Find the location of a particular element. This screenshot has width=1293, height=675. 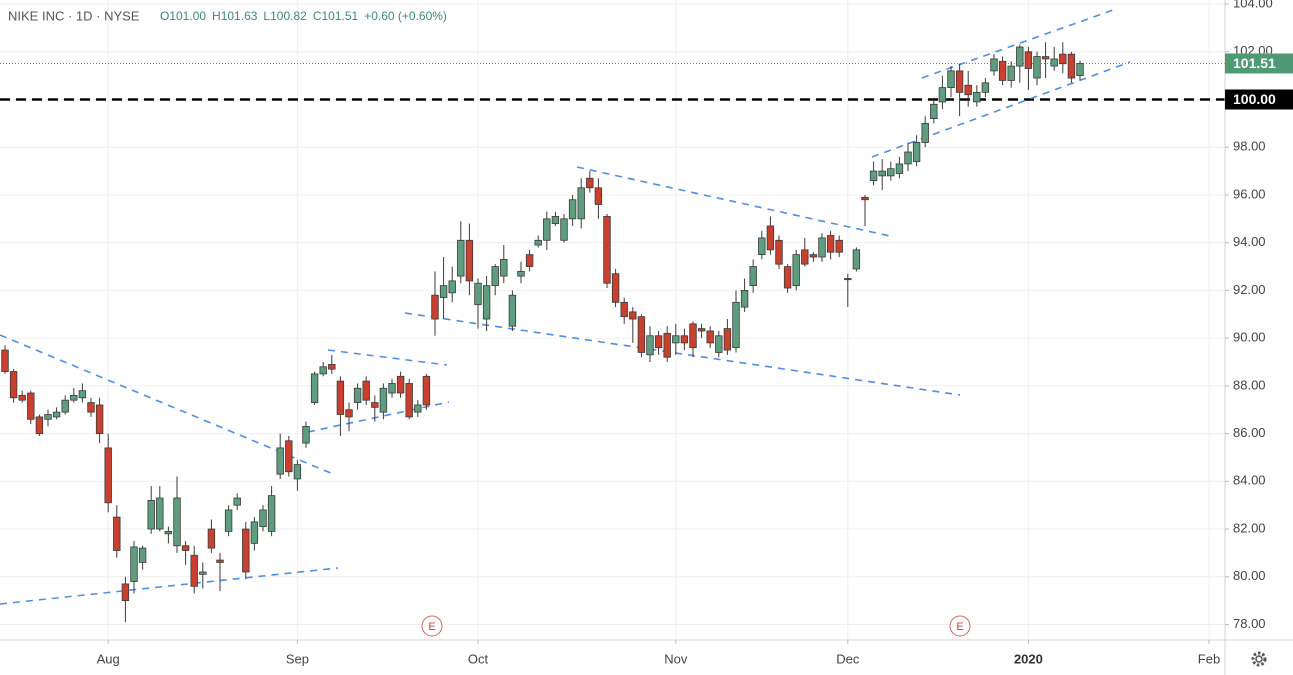

x-tick-label: Nov is located at coordinates (676, 658).